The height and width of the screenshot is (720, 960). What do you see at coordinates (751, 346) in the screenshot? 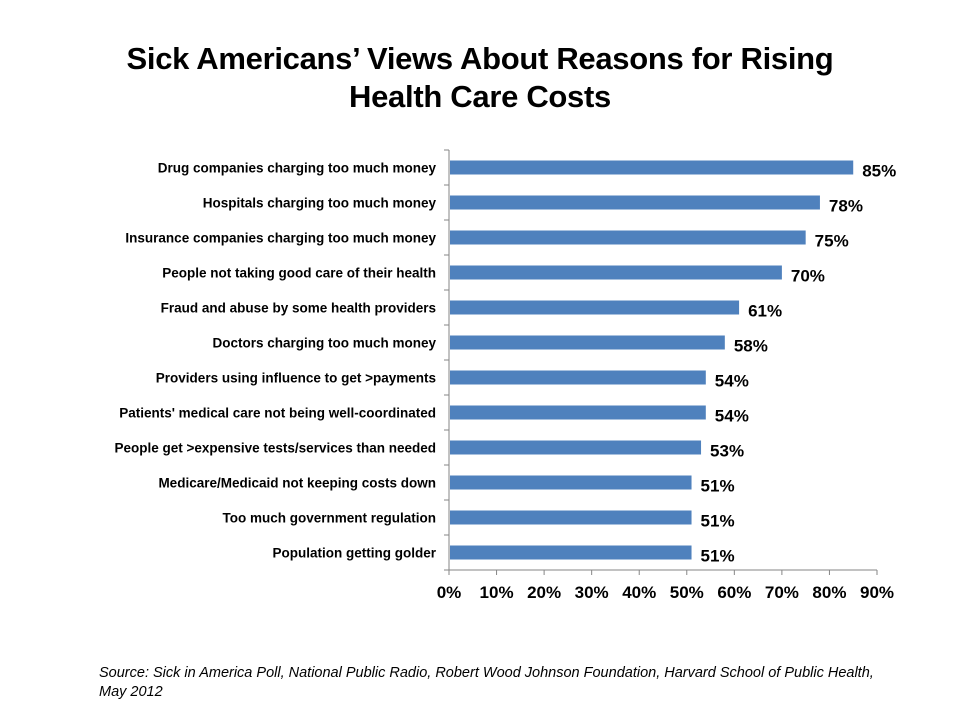
I see `data-label: 58%` at bounding box center [751, 346].